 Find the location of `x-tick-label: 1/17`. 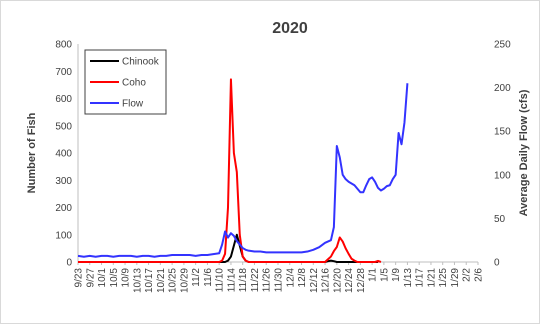

x-tick-label: 1/17 is located at coordinates (420, 278).